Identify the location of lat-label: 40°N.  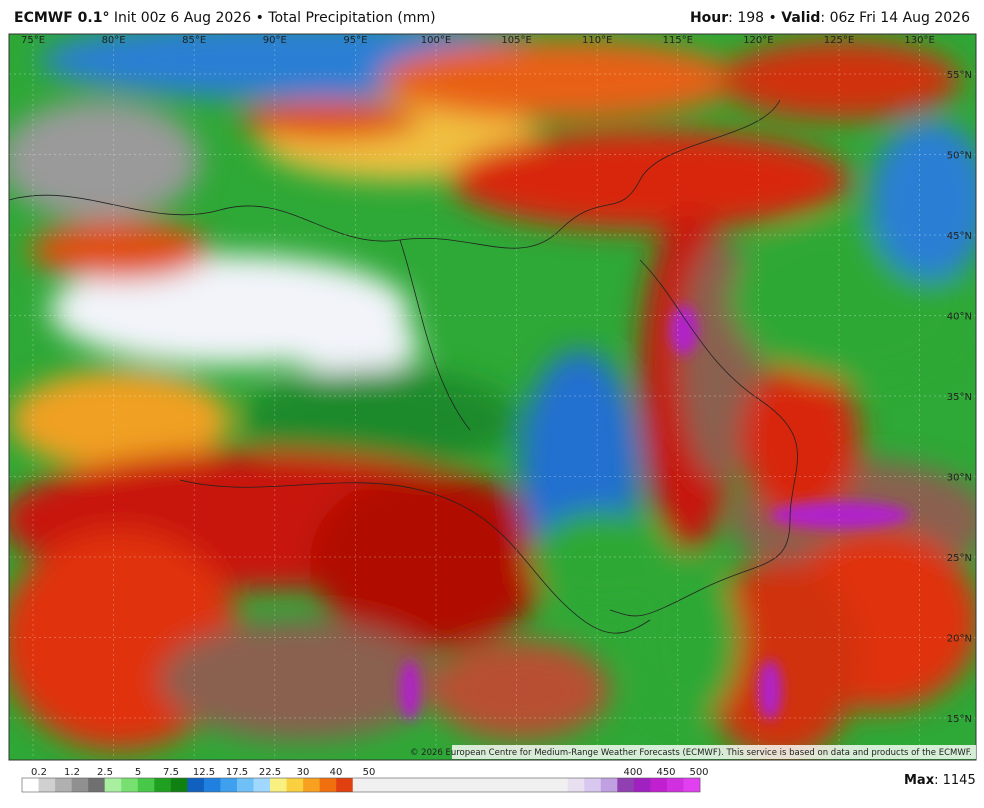
(959, 317).